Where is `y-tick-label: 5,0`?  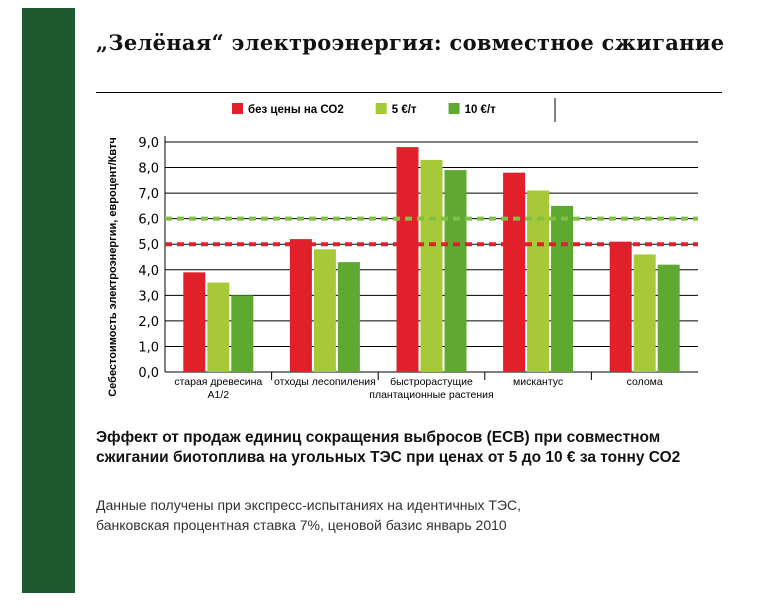 y-tick-label: 5,0 is located at coordinates (148, 245).